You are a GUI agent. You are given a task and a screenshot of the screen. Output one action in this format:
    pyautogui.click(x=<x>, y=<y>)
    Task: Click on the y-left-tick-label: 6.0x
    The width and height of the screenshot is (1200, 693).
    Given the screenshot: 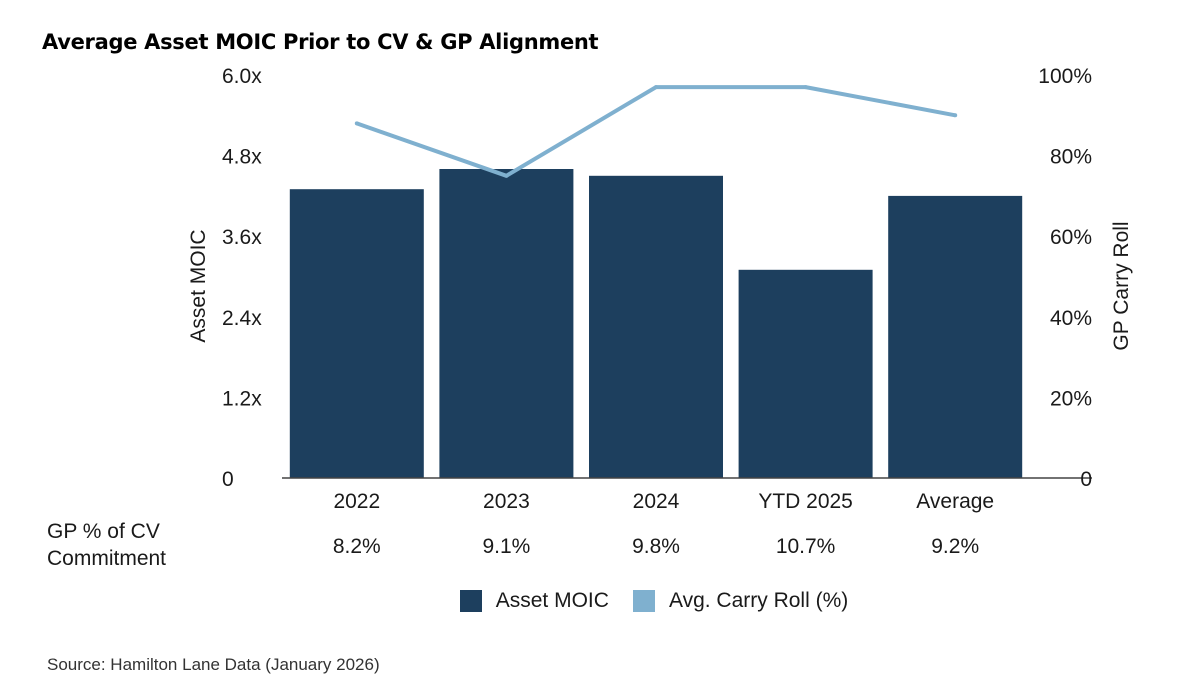 What is the action you would take?
    pyautogui.click(x=242, y=76)
    